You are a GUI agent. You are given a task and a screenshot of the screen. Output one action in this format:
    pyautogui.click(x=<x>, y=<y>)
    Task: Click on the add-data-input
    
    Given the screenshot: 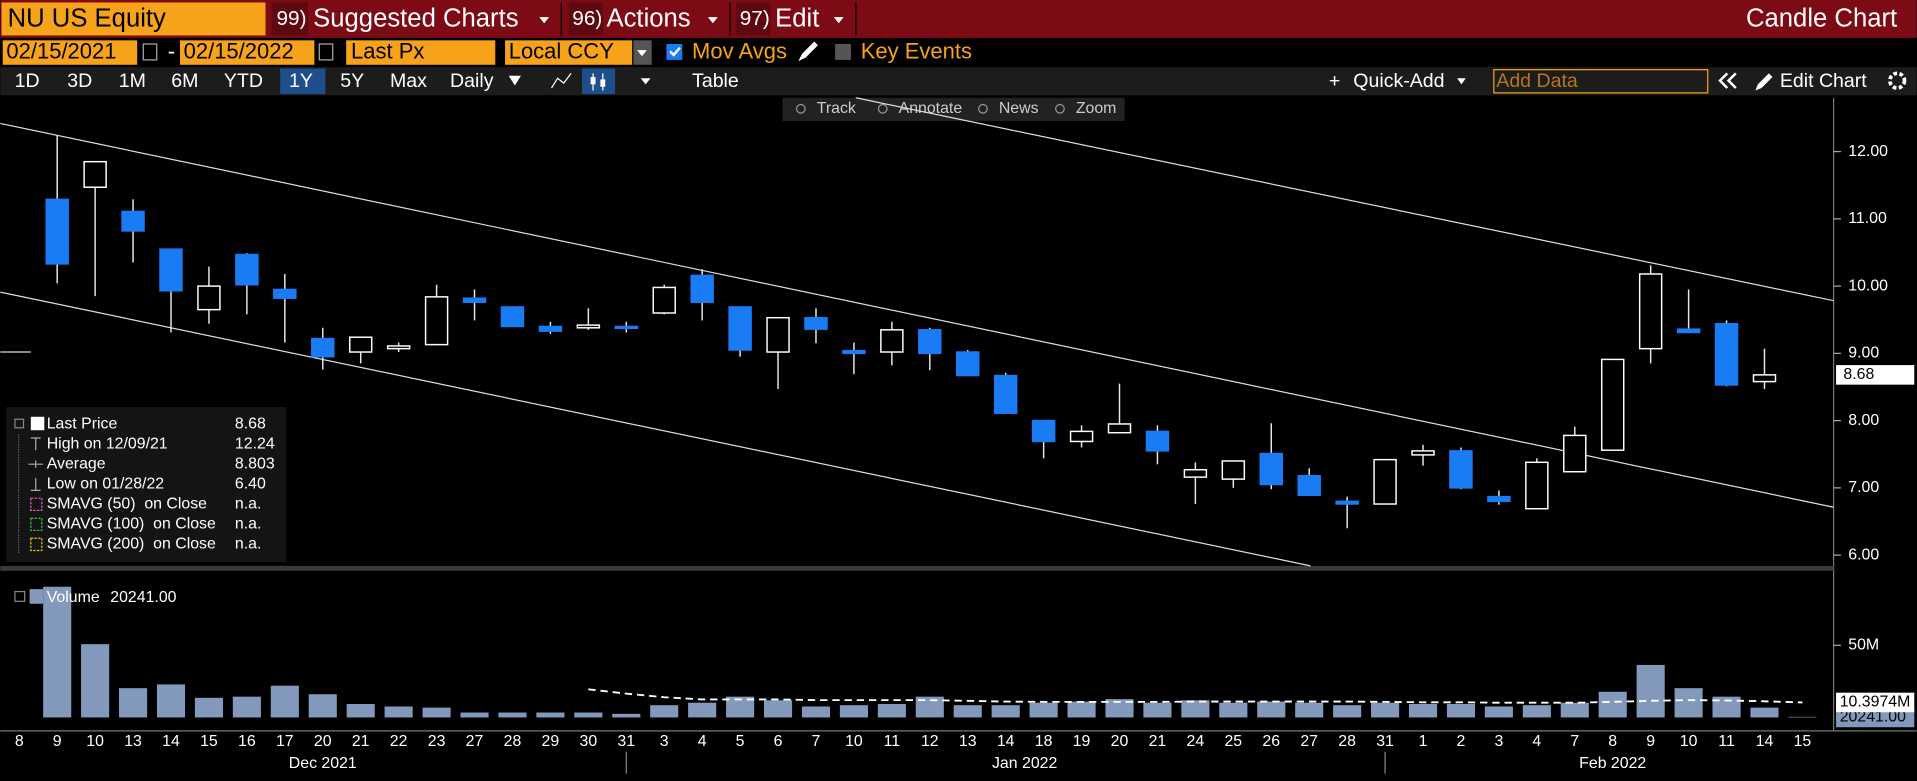 What is the action you would take?
    pyautogui.click(x=1601, y=81)
    